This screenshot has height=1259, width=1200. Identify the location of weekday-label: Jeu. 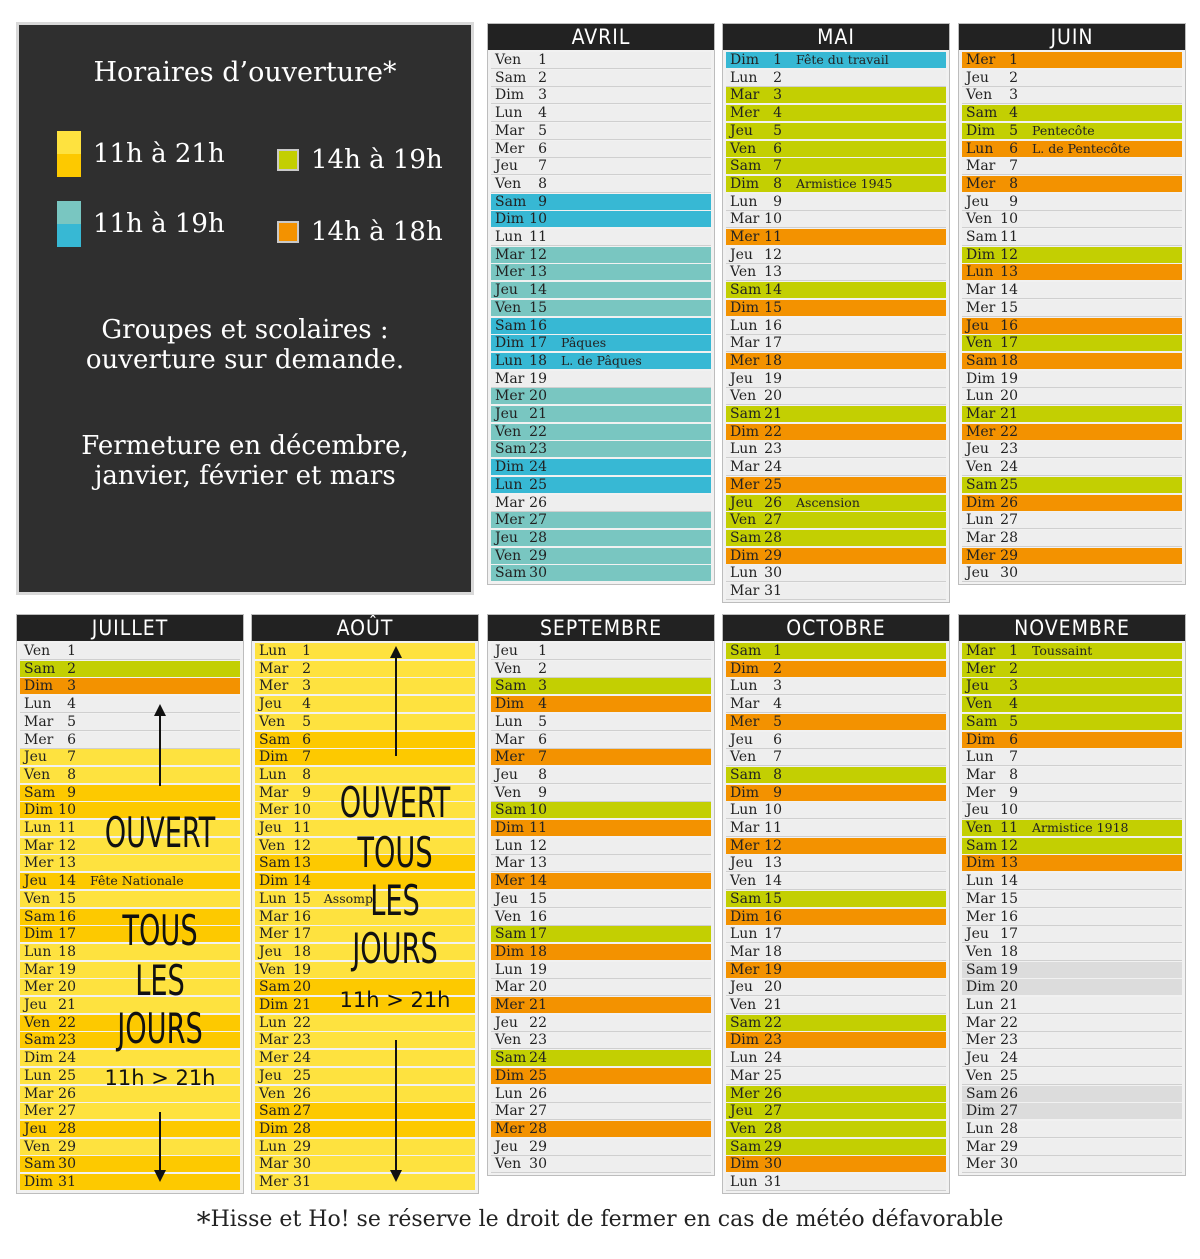
(741, 254).